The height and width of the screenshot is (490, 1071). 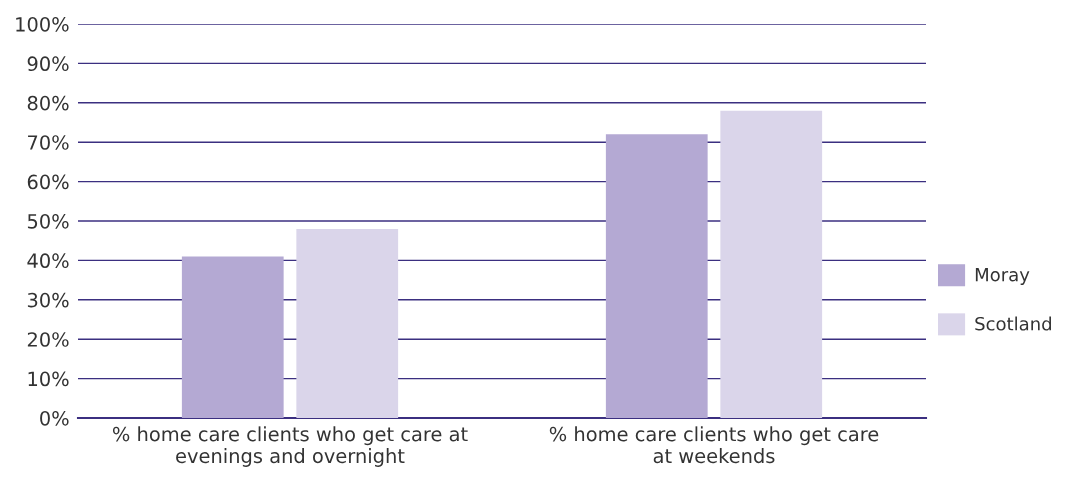 What do you see at coordinates (1013, 323) in the screenshot?
I see `legend-label: Scotland` at bounding box center [1013, 323].